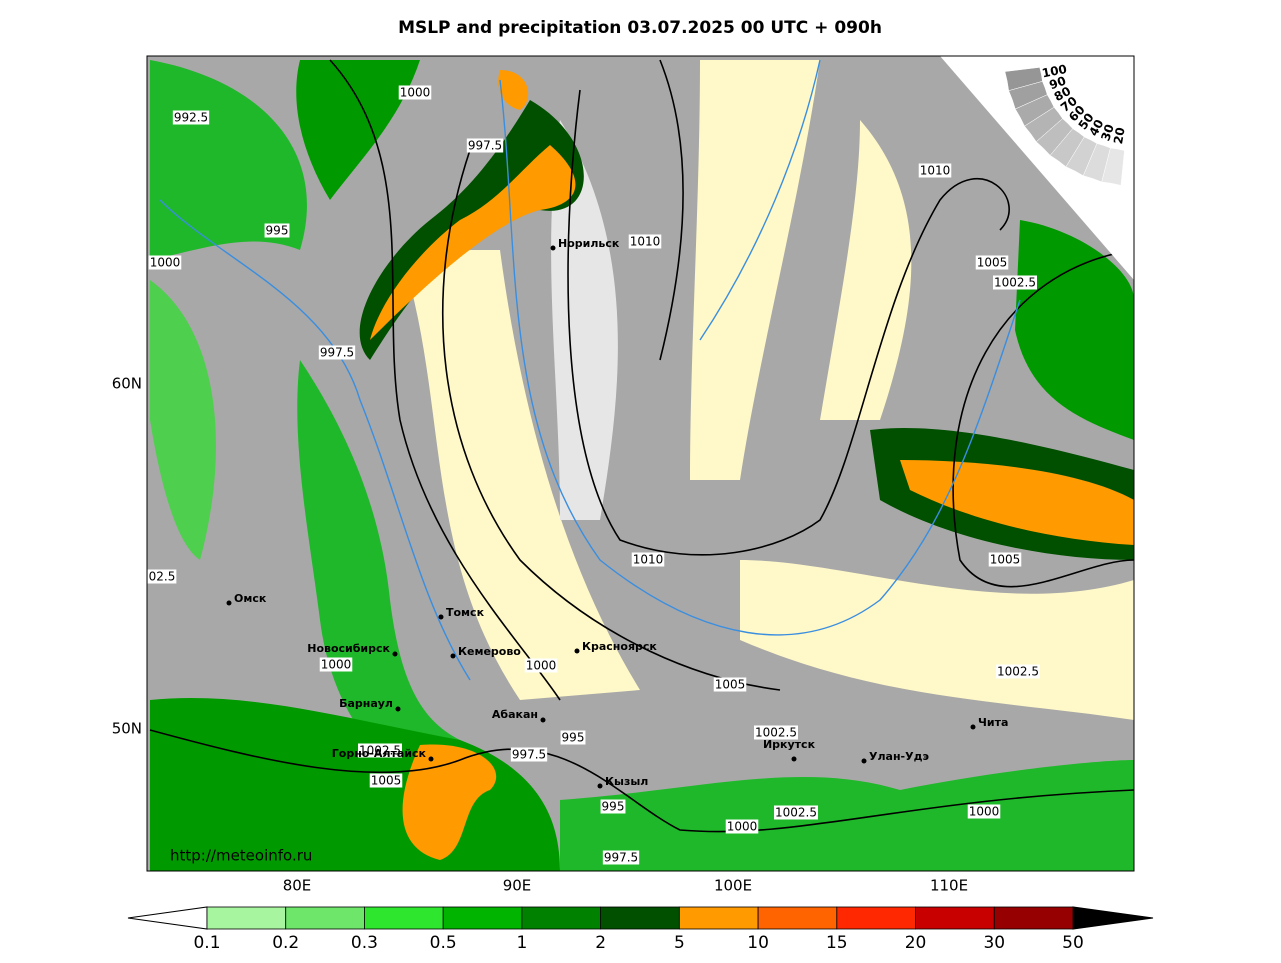 This screenshot has height=963, width=1281. Describe the element at coordinates (297, 886) in the screenshot. I see `lon-label: 80E` at that location.